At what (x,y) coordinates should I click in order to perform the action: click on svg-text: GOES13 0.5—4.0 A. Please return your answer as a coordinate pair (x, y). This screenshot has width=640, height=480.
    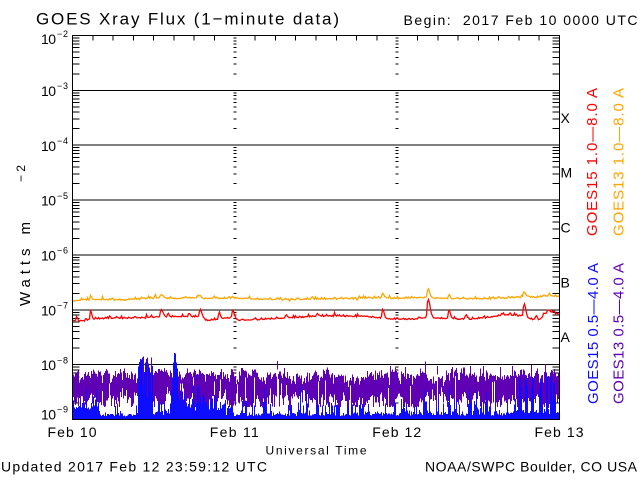
    Looking at the image, I should click on (619, 333).